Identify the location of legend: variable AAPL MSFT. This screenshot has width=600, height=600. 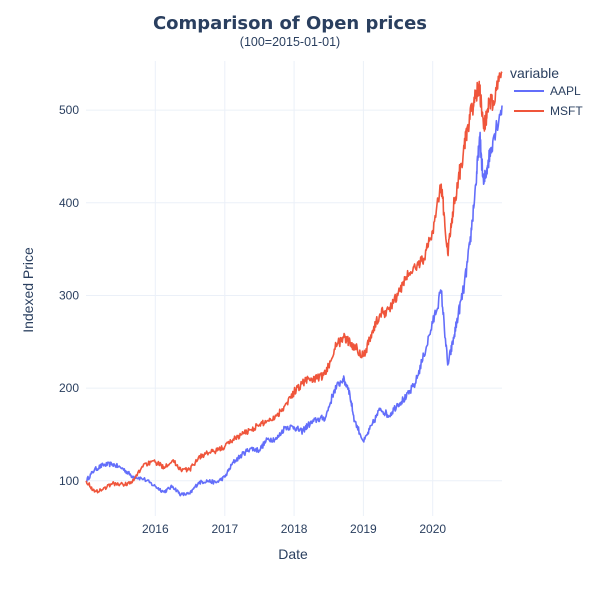
(546, 91).